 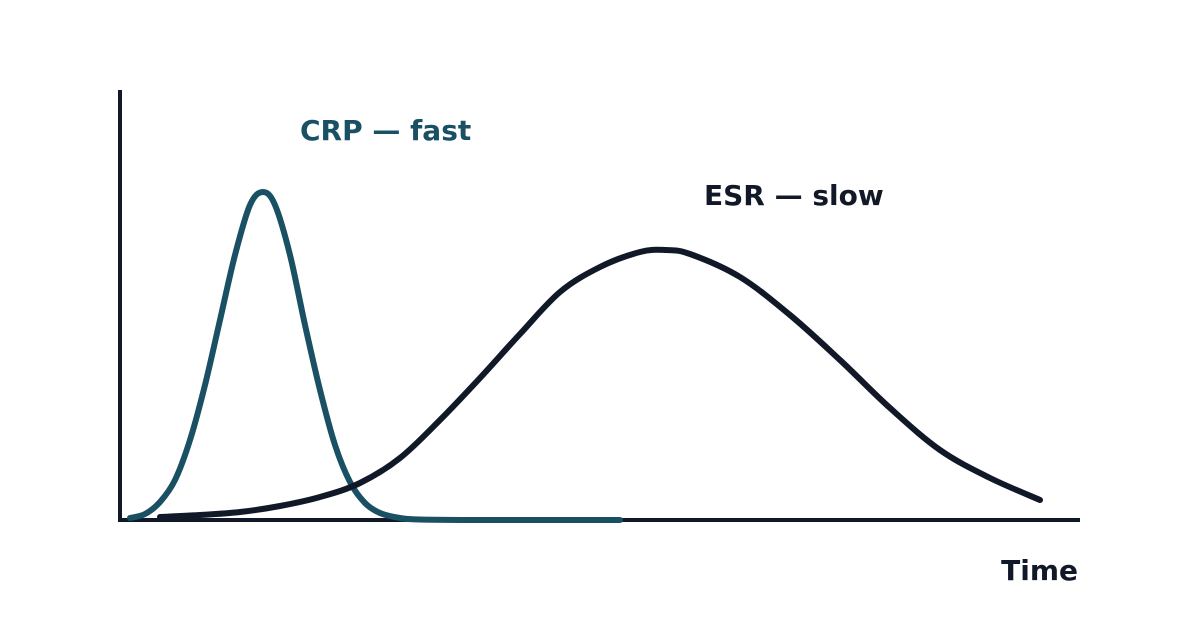 What do you see at coordinates (385, 130) in the screenshot?
I see `series-label-crp: CRP — fast` at bounding box center [385, 130].